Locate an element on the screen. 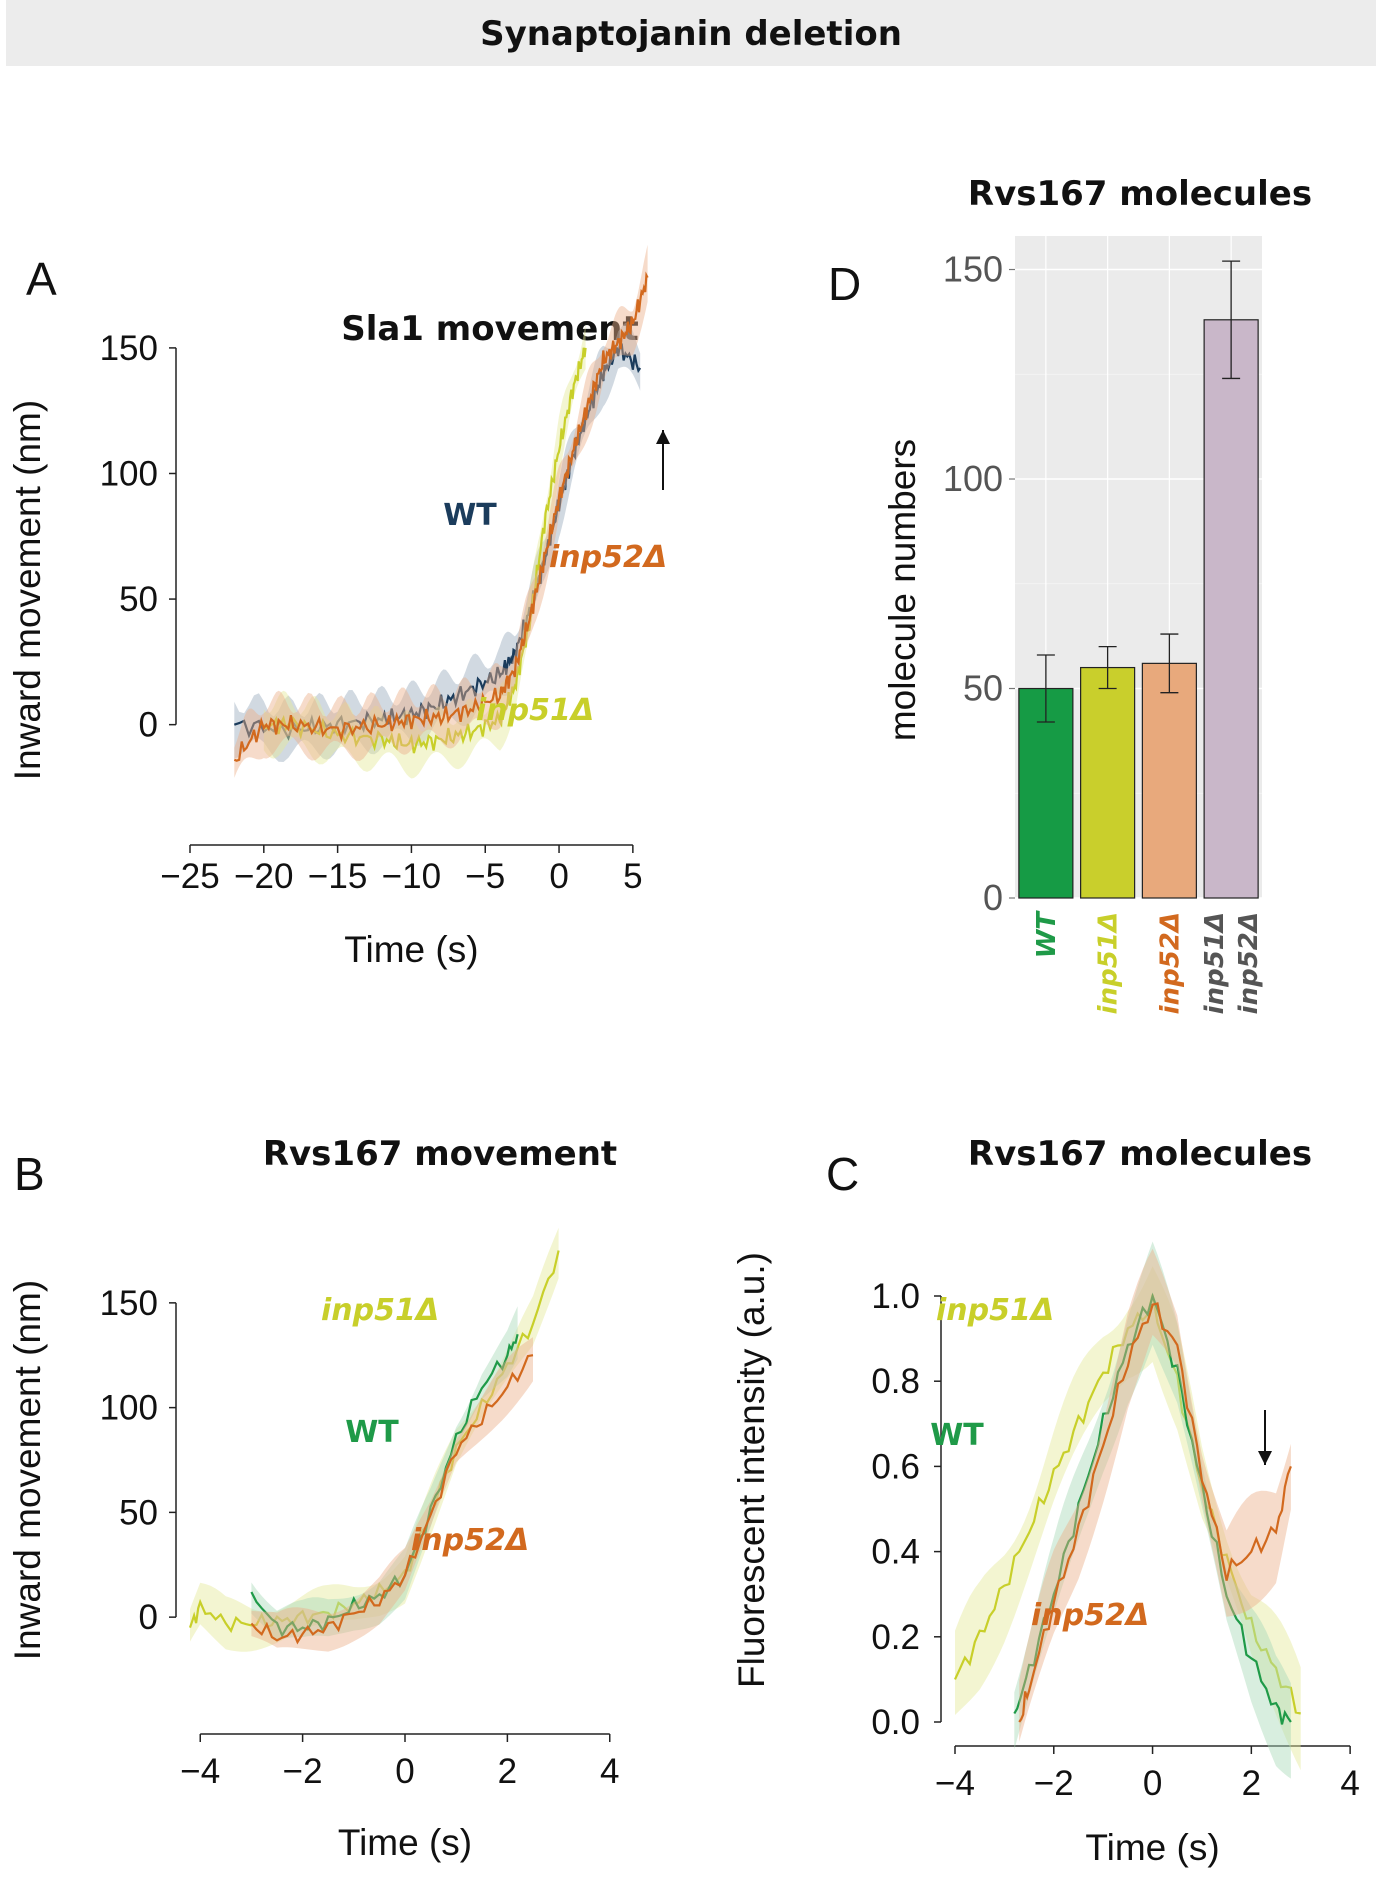 Image resolution: width=1382 pixels, height=1885 pixels. y-tick-label: 0.8 is located at coordinates (895, 1381).